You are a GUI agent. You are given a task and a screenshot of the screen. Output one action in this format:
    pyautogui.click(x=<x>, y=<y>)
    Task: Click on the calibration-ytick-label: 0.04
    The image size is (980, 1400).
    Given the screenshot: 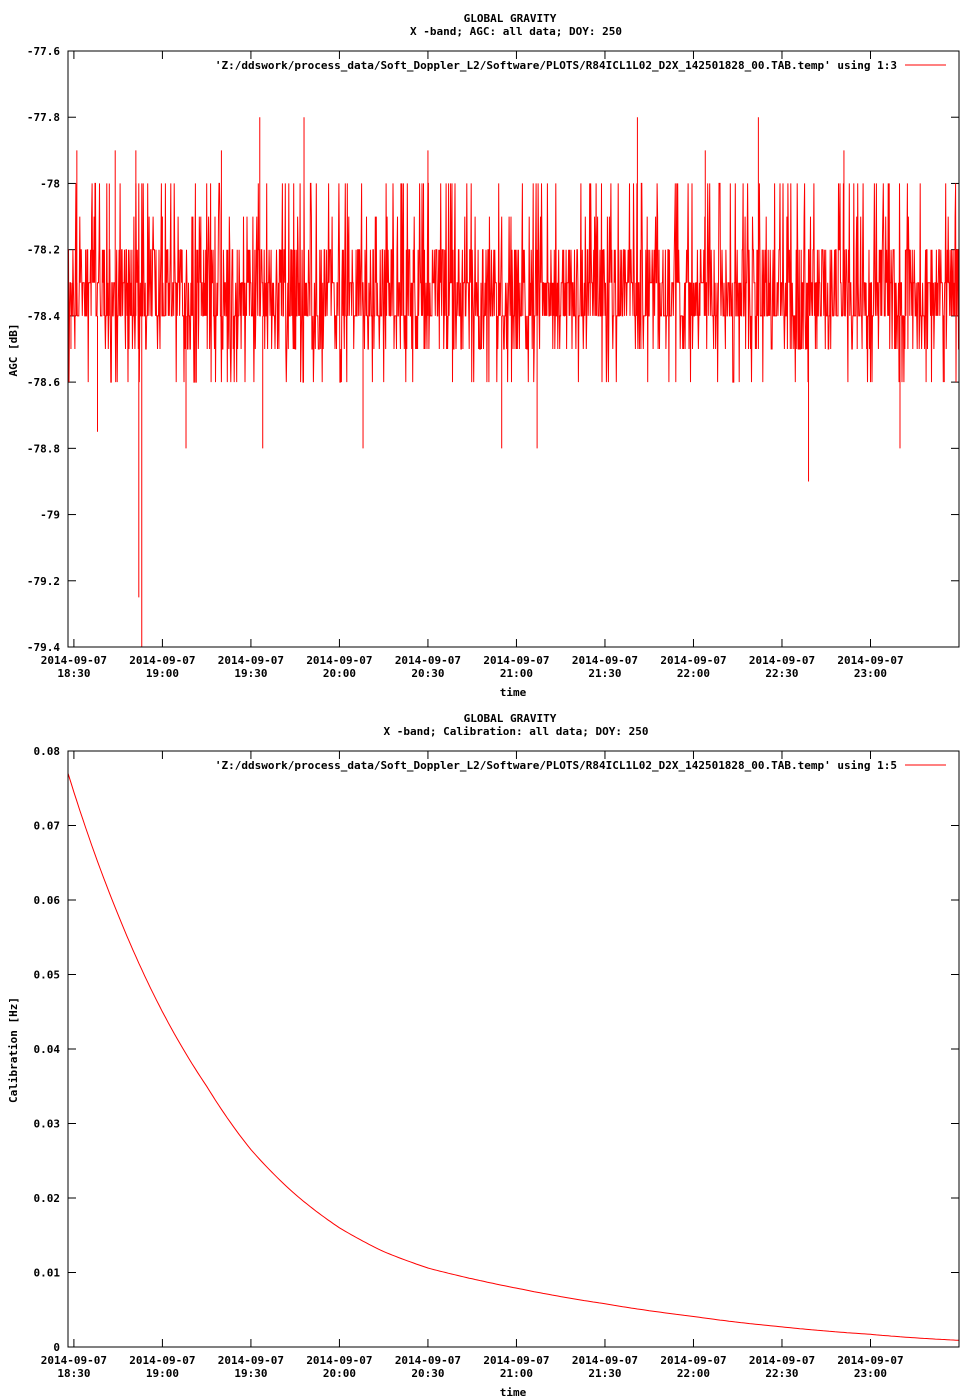 What is the action you would take?
    pyautogui.click(x=47, y=1049)
    